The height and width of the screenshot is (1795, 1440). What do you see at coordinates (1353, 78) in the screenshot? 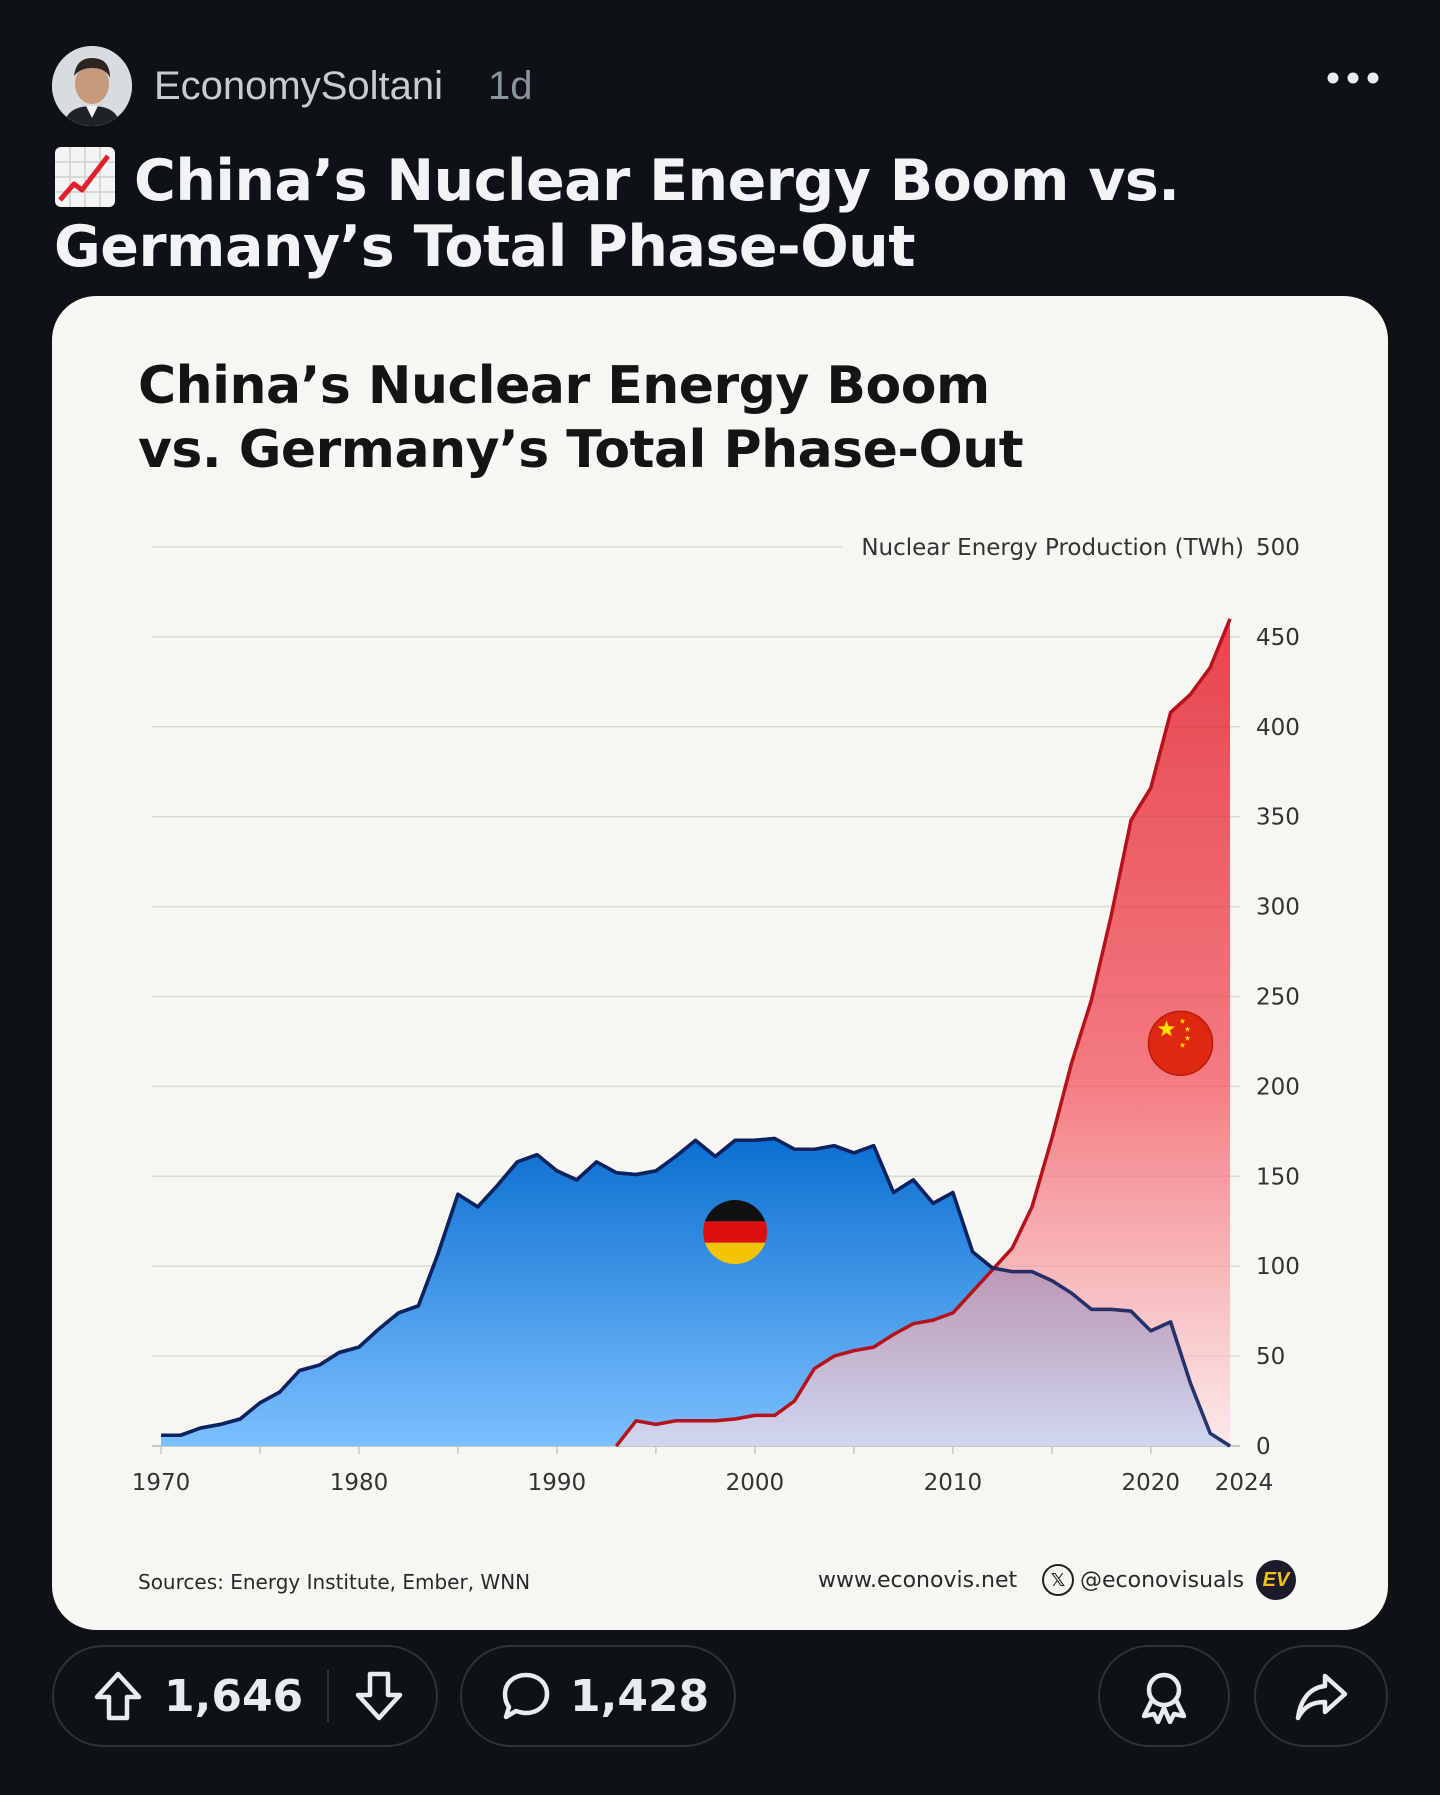
I see `more-options-icon` at bounding box center [1353, 78].